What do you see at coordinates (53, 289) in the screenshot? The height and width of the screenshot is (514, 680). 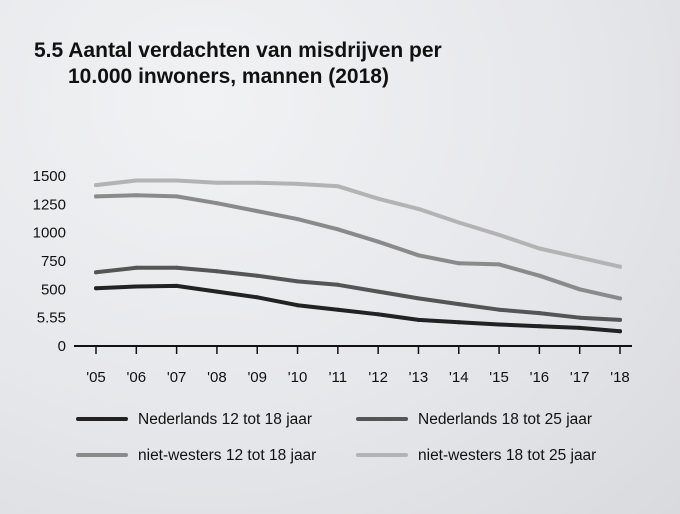 I see `y-tick-label: 500` at bounding box center [53, 289].